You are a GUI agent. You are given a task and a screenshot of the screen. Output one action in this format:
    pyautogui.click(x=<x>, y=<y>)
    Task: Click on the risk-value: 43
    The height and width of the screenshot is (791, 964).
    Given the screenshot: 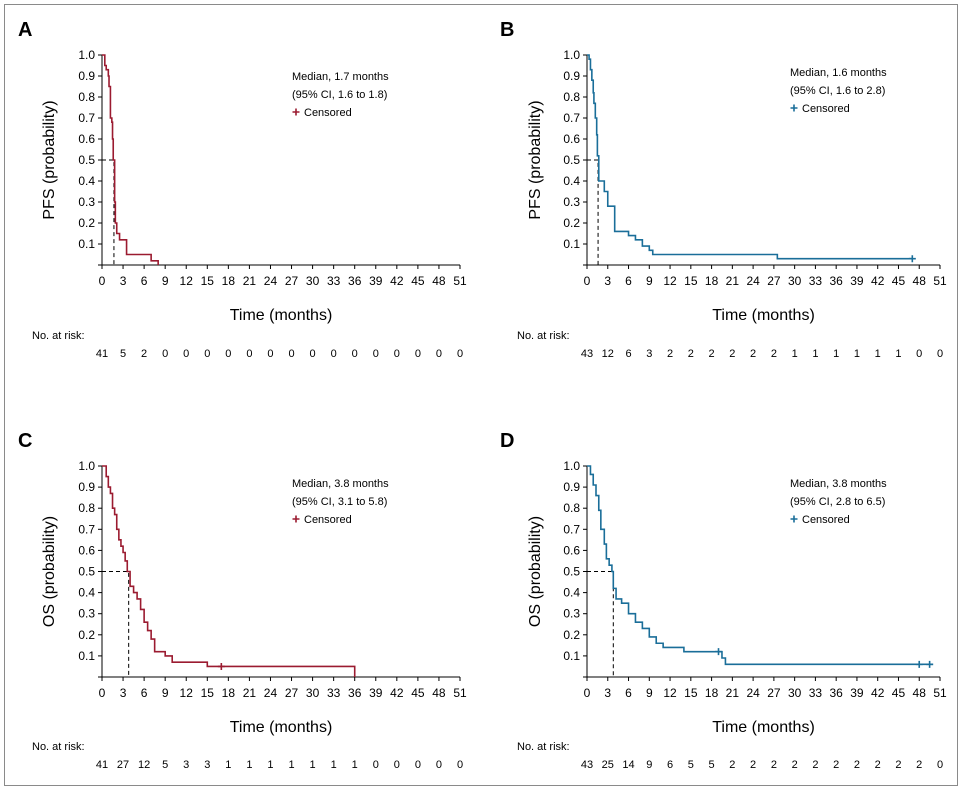 What is the action you would take?
    pyautogui.click(x=587, y=354)
    